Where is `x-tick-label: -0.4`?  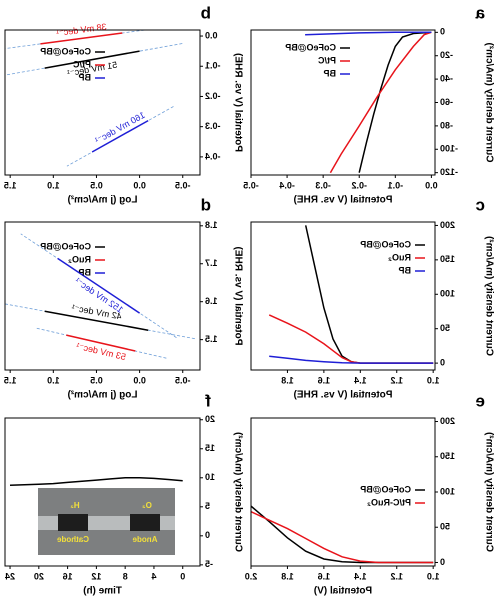
x-tick-label: -0.4 is located at coordinates (287, 185).